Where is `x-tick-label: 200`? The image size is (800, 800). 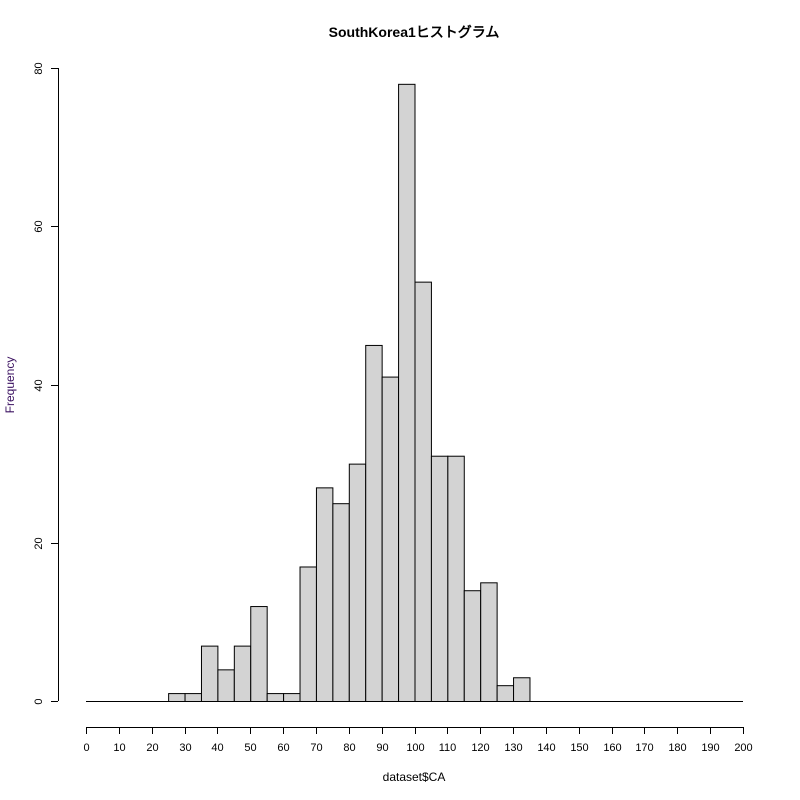
x-tick-label: 200 is located at coordinates (743, 748).